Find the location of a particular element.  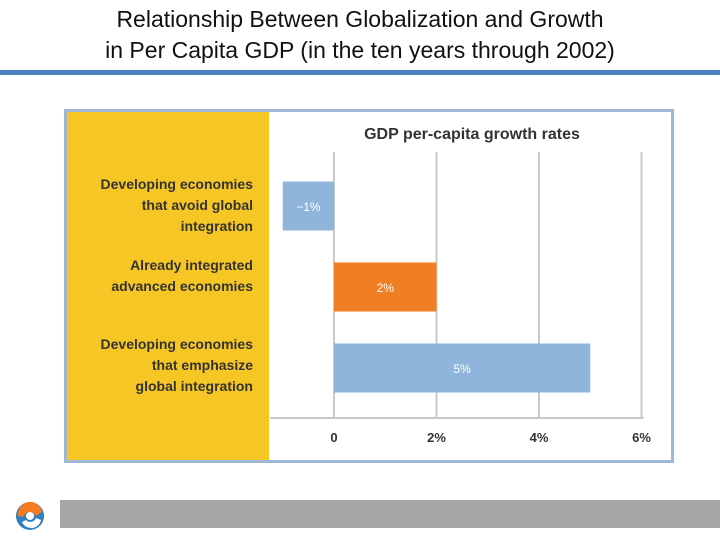

footer-bar is located at coordinates (390, 514).